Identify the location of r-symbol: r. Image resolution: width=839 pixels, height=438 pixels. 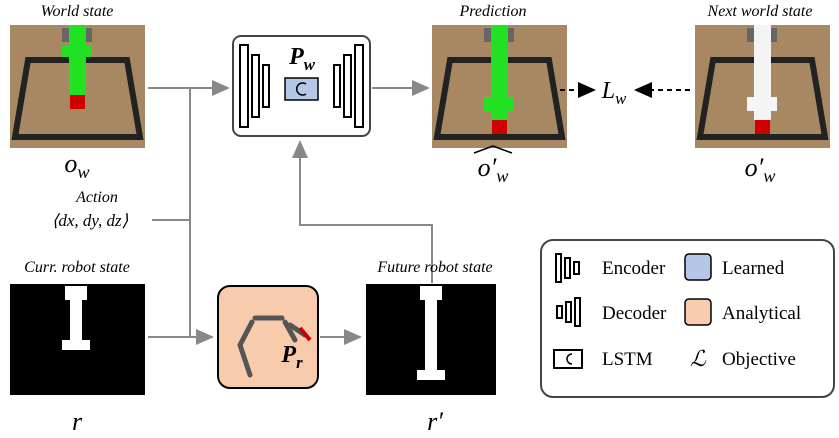
(77, 421).